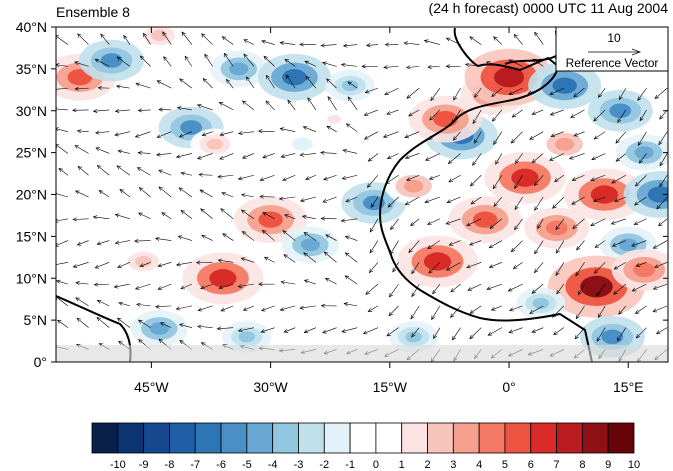  What do you see at coordinates (636, 52) in the screenshot?
I see `reference-vector-arrowhead` at bounding box center [636, 52].